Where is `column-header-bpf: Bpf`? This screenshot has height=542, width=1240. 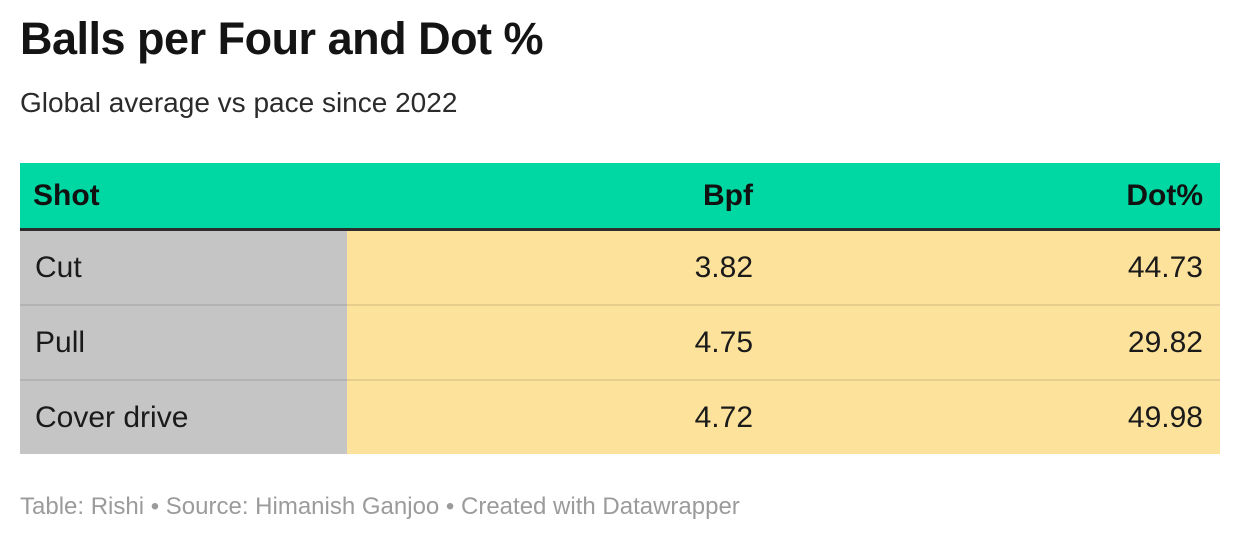
column-header-bpf: Bpf is located at coordinates (558, 197).